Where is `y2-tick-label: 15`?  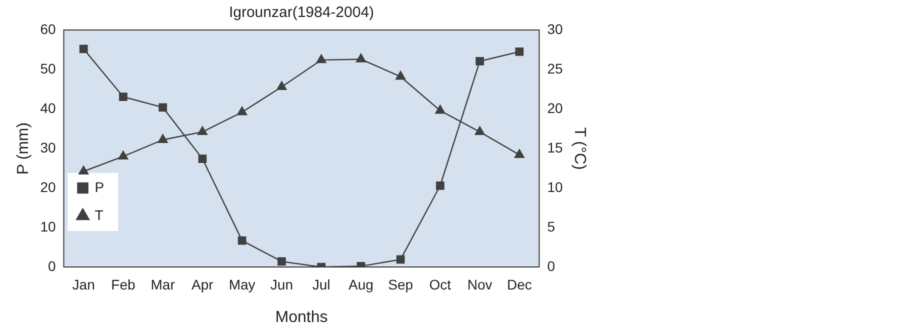 y2-tick-label: 15 is located at coordinates (555, 147).